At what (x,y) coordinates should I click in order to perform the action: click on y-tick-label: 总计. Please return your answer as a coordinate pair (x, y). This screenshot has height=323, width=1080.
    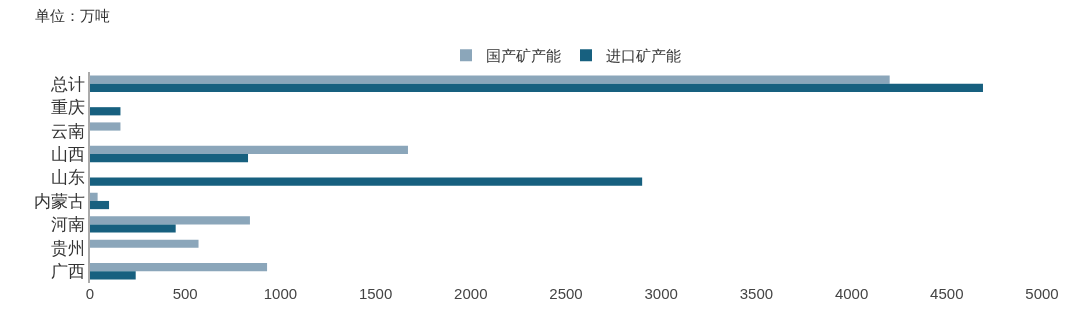
    Looking at the image, I should click on (67, 84).